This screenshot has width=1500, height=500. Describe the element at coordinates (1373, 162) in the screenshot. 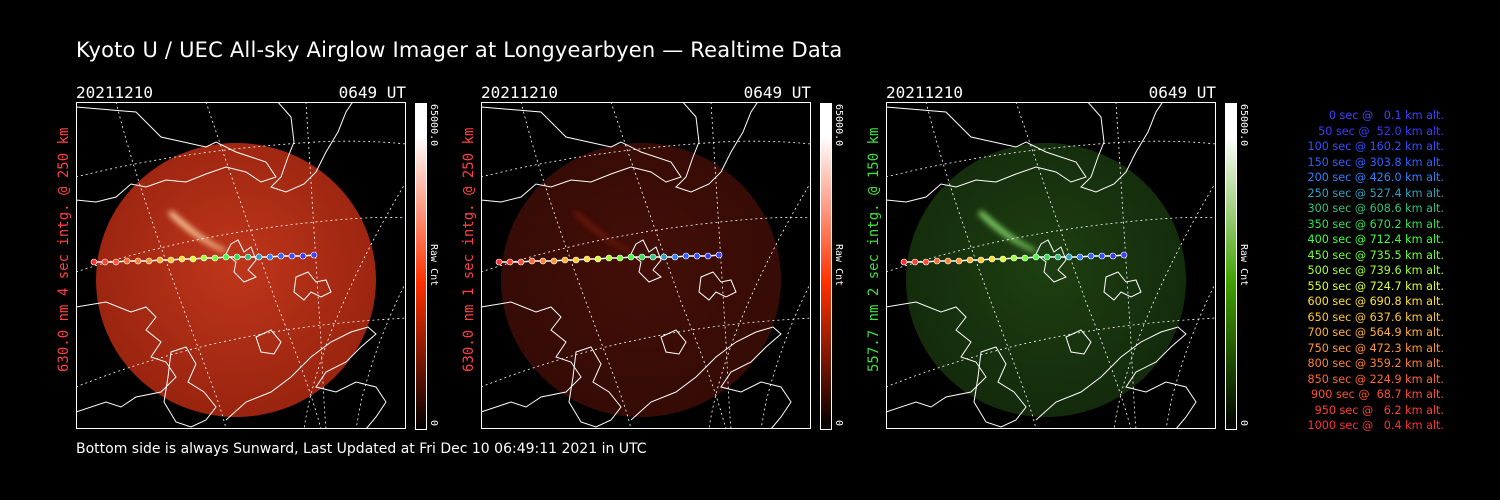

I see `legend-entry: 150 sec @ 303.8 km alt.` at that location.